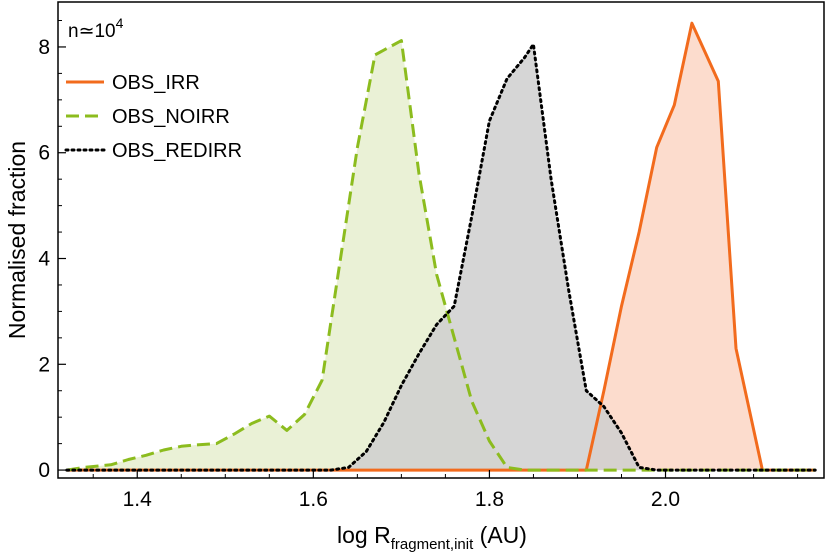  What do you see at coordinates (665, 499) in the screenshot?
I see `x-tick-label: 2.0` at bounding box center [665, 499].